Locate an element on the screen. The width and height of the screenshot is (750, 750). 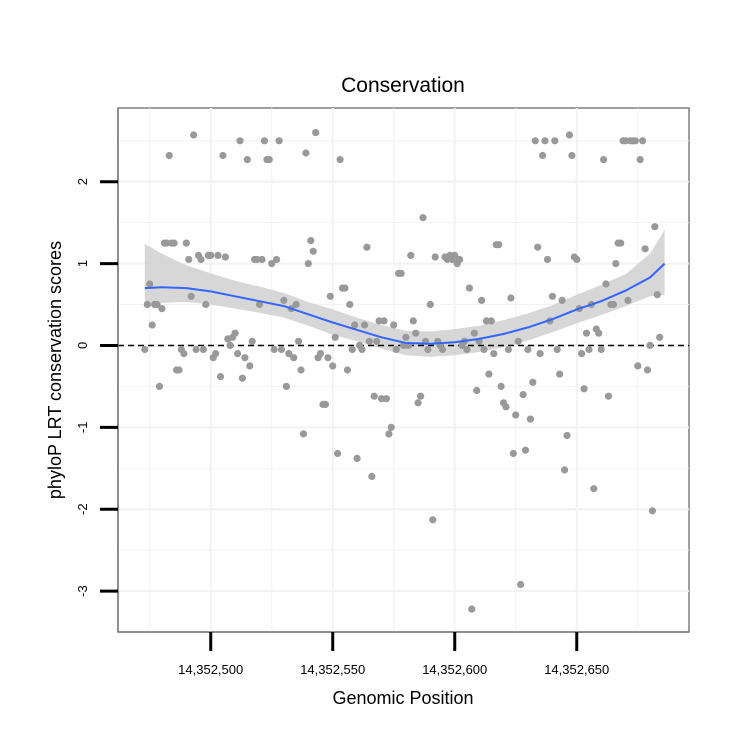
y-tick-label: -3 is located at coordinates (82, 591).